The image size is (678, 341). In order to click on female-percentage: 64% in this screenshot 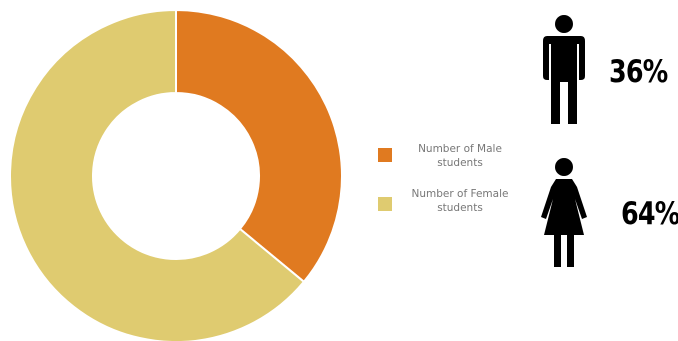, I will do `click(649, 214)`.